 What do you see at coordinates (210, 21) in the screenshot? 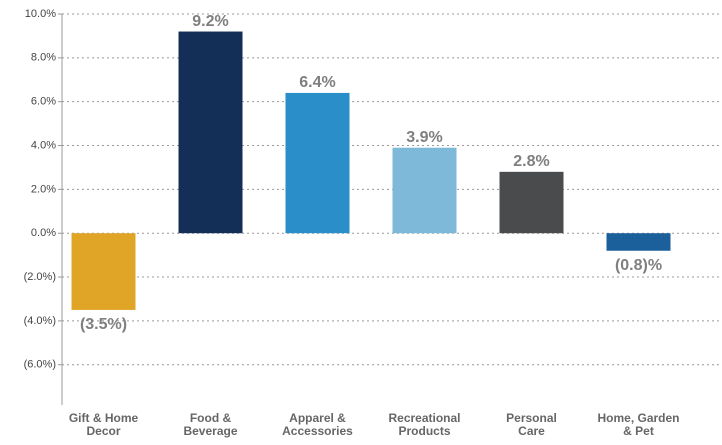
I see `value-label: 9.2%` at bounding box center [210, 21].